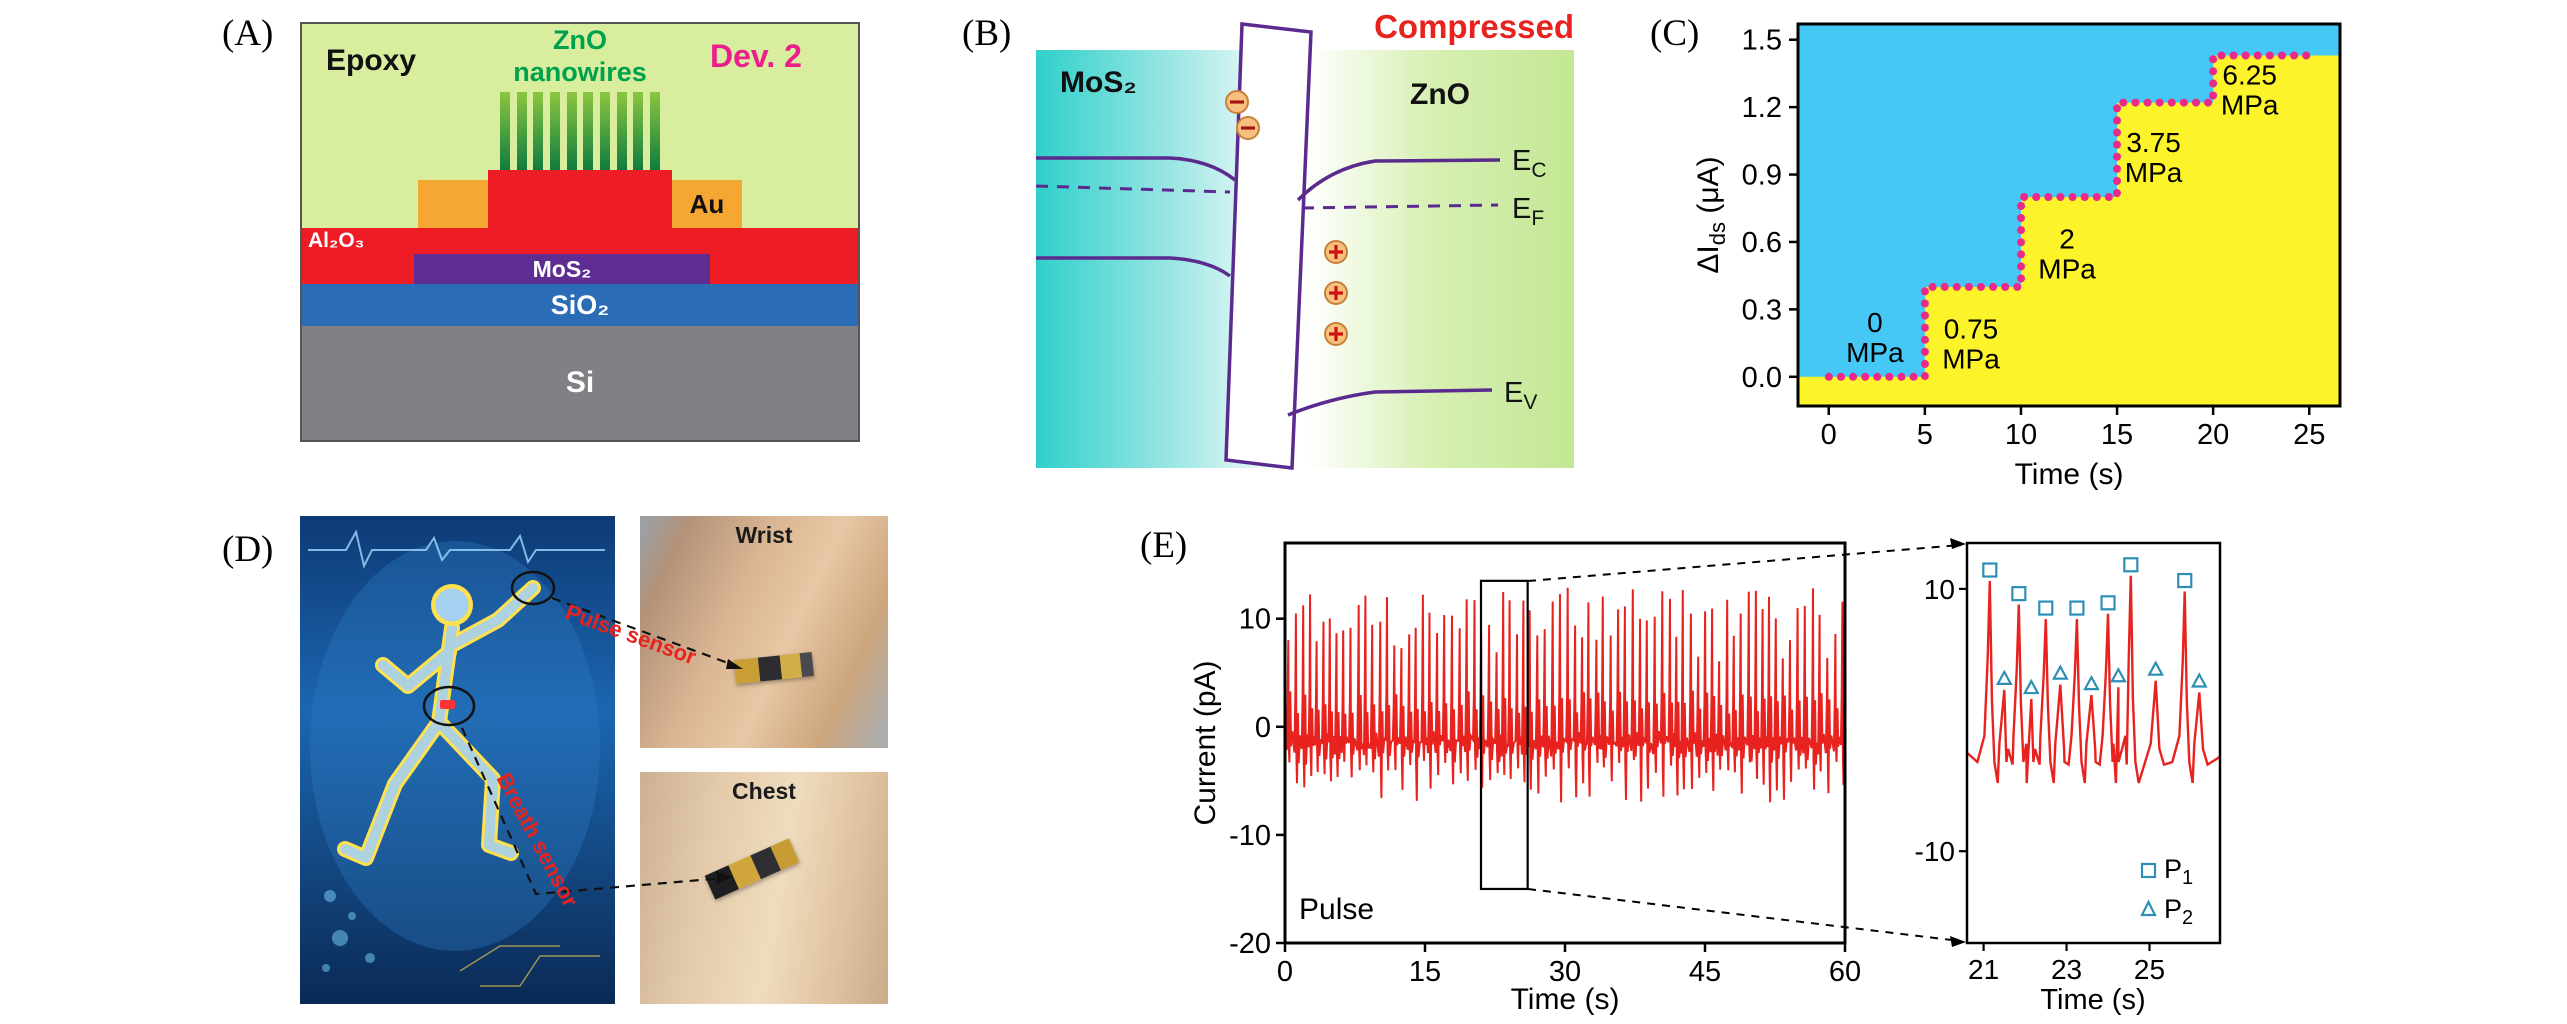 This screenshot has width=2567, height=1024. Describe the element at coordinates (248, 549) in the screenshot. I see `panel-label-d: (D)` at that location.